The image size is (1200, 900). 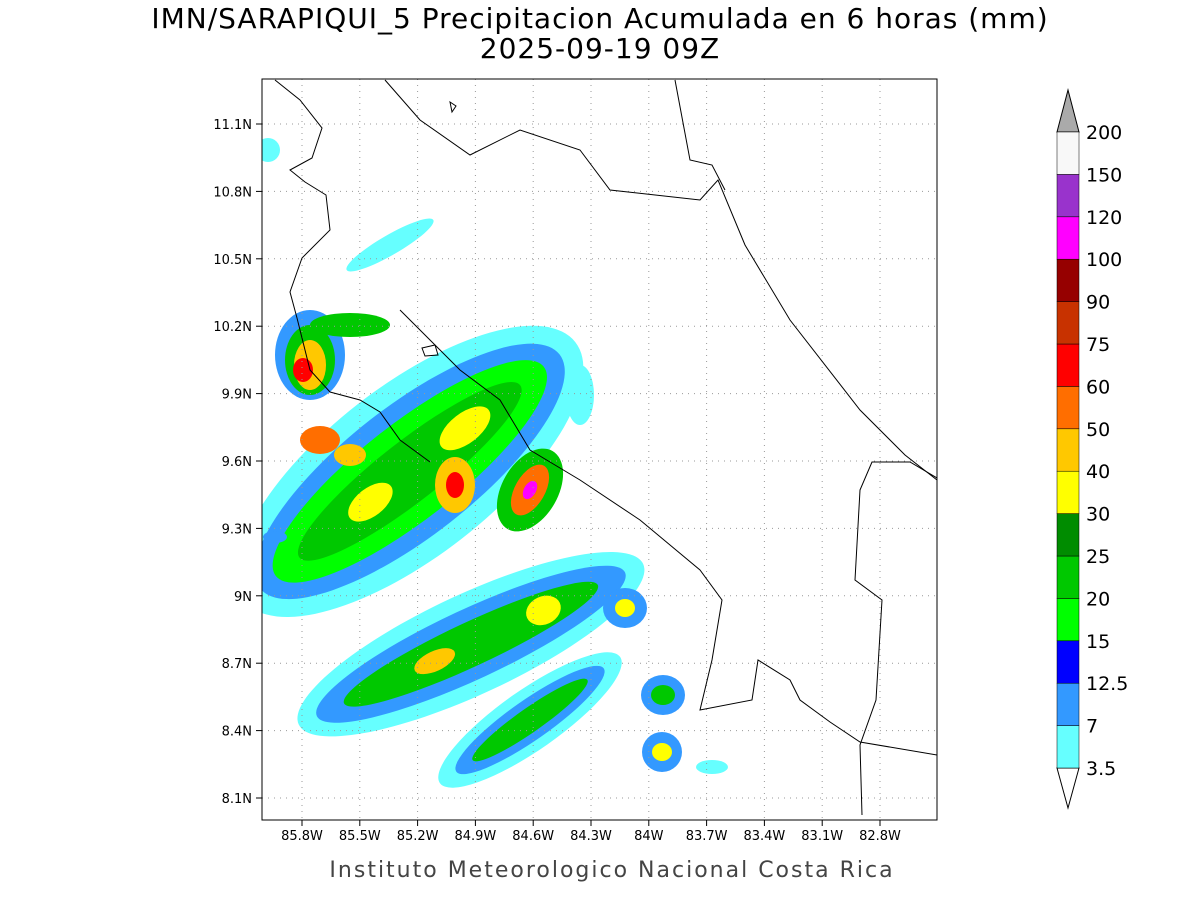 I want to click on lon-tick-label: 83.4W, so click(x=764, y=836).